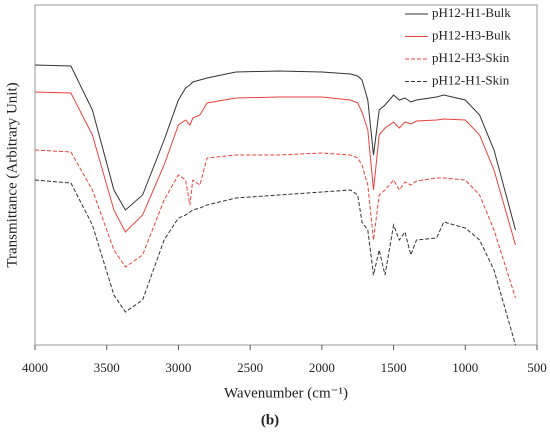  What do you see at coordinates (286, 393) in the screenshot?
I see `x-axis-title: Wavenumber (cm⁻¹)` at bounding box center [286, 393].